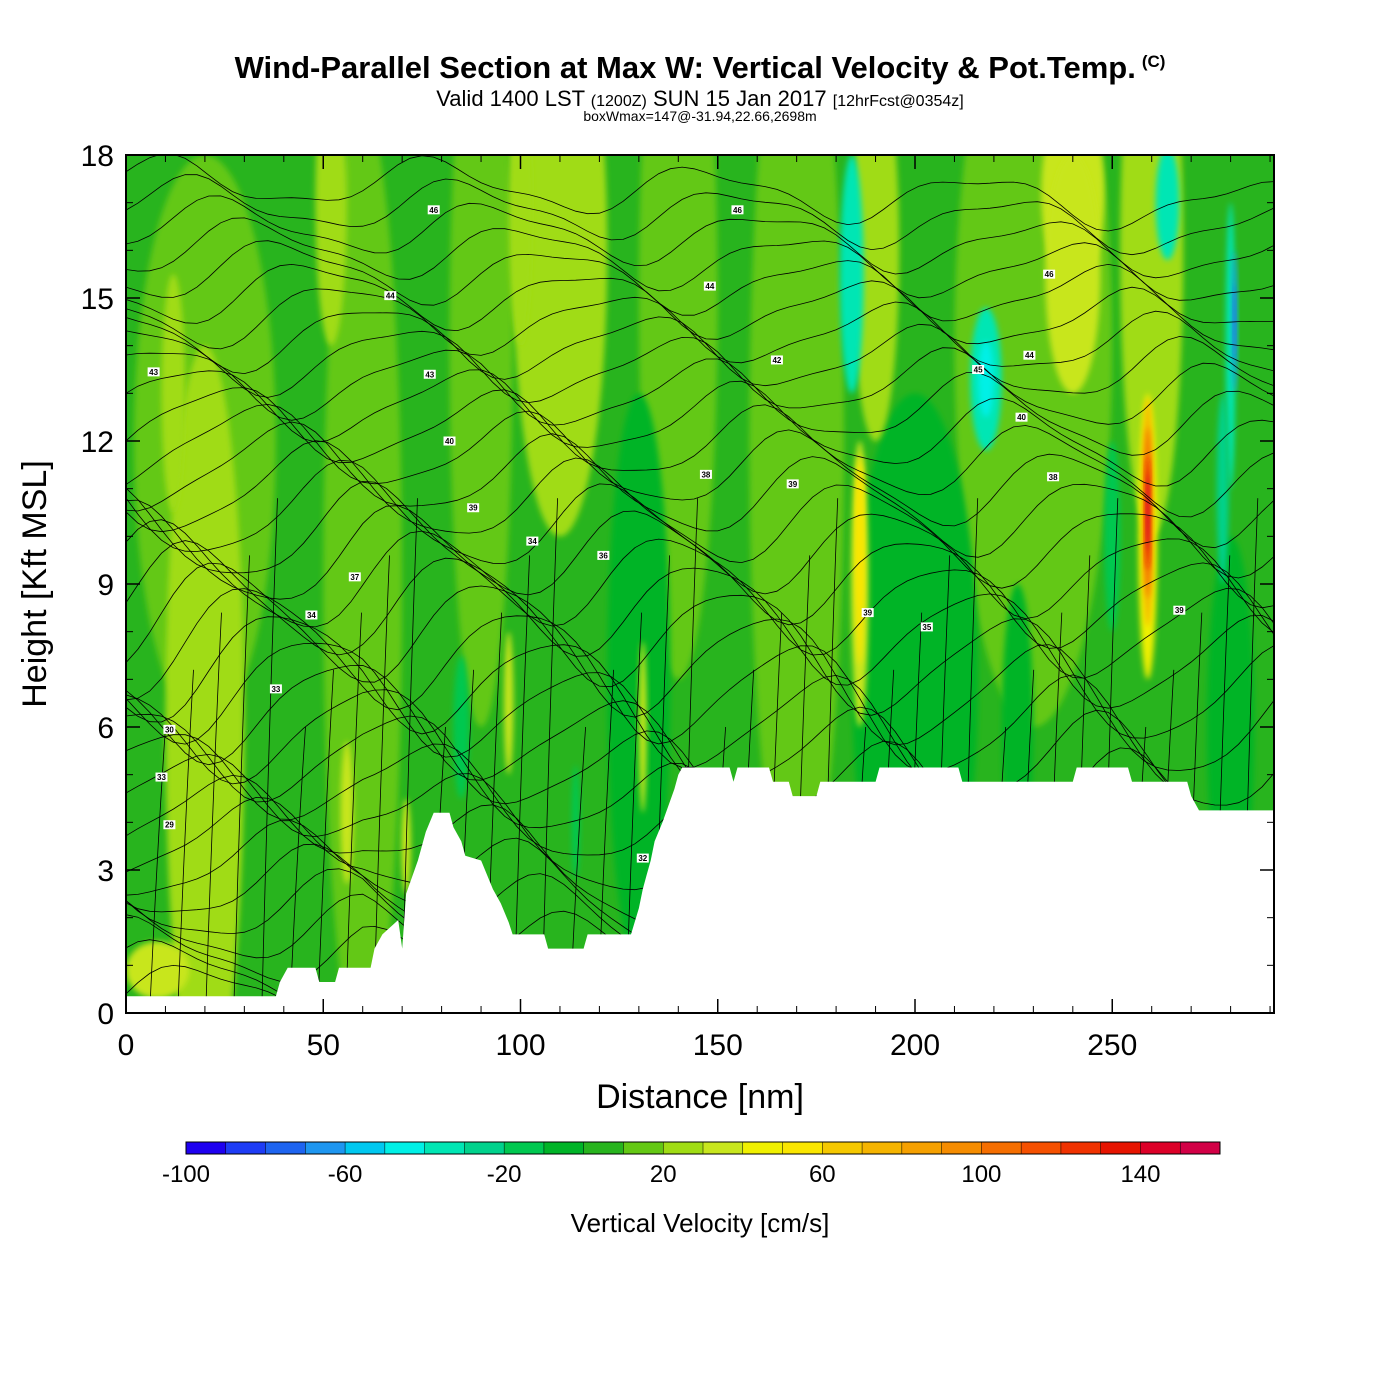 The width and height of the screenshot is (1400, 1400). I want to click on contour-label: 33, so click(275, 689).